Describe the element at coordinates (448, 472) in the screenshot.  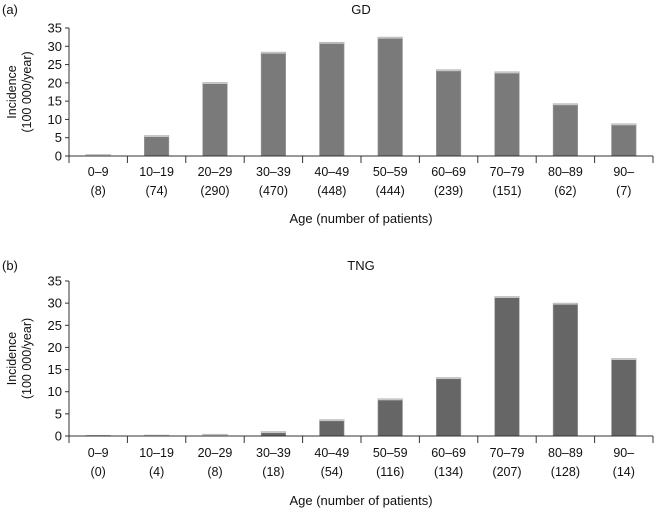
I see `patient-count-label: (134)` at that location.